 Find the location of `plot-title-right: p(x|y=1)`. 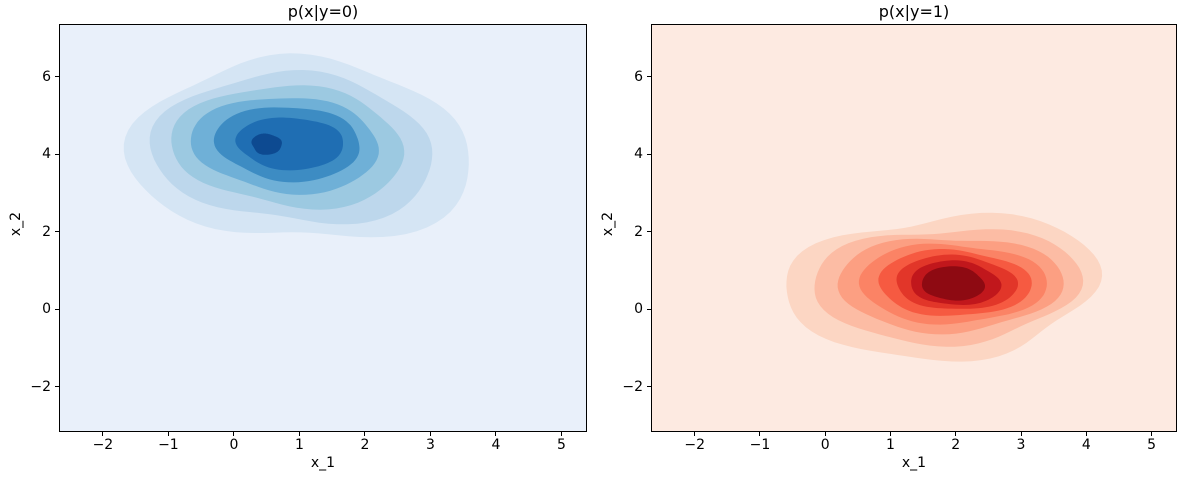

plot-title-right: p(x|y=1) is located at coordinates (914, 11).